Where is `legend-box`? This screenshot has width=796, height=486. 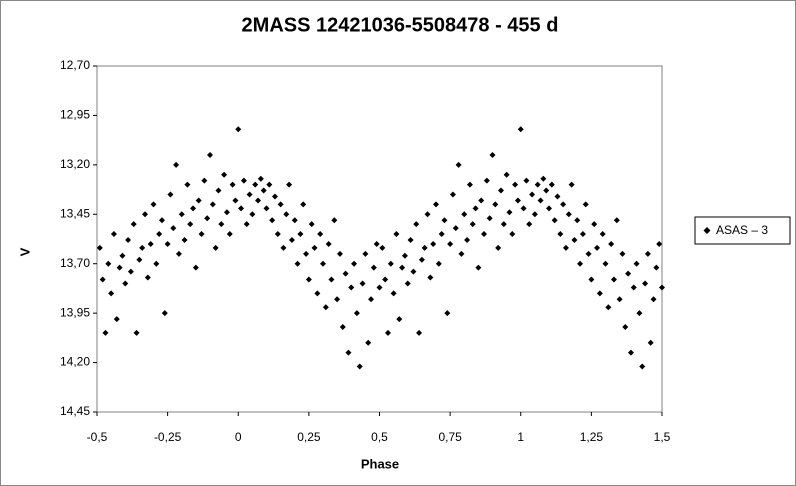
legend-box is located at coordinates (742, 230).